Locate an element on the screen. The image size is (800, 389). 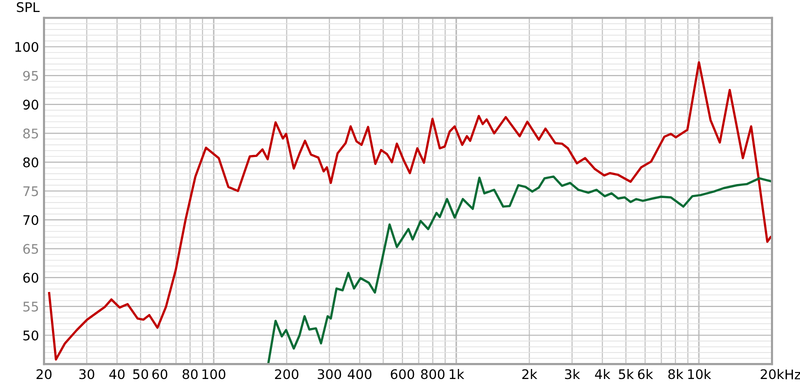
y-axis-title: SPL is located at coordinates (28, 7).